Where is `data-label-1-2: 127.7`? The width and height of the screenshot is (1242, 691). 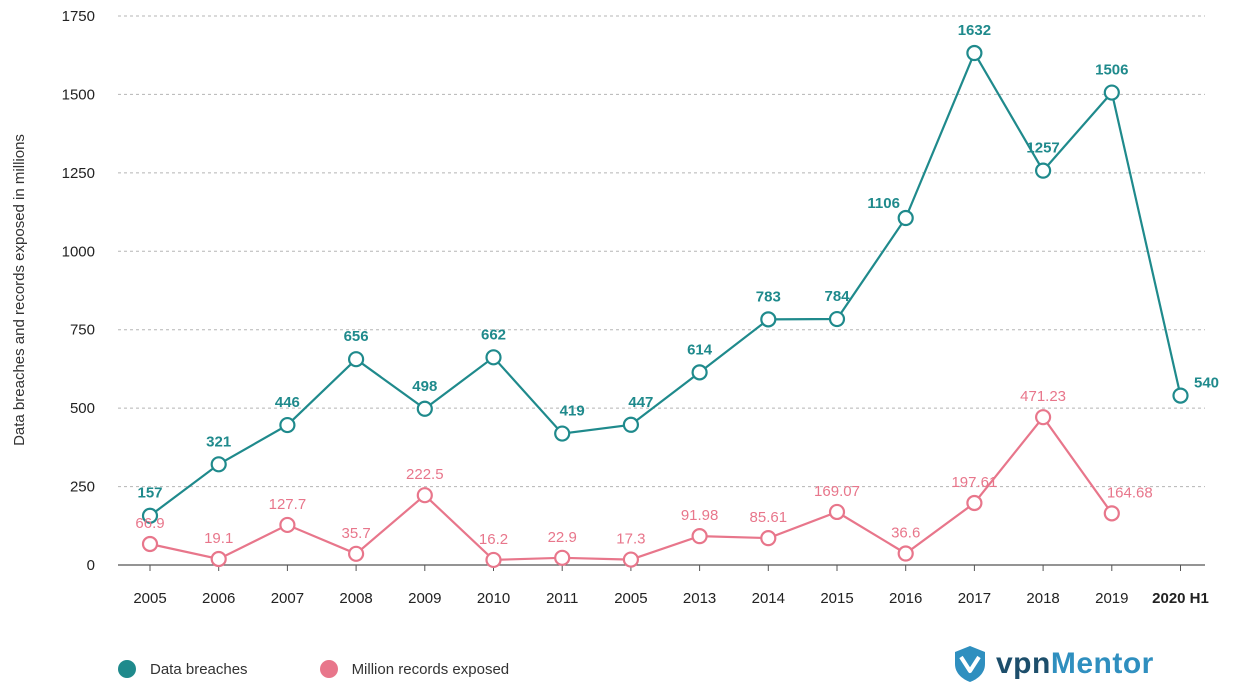 data-label-1-2: 127.7 is located at coordinates (288, 504).